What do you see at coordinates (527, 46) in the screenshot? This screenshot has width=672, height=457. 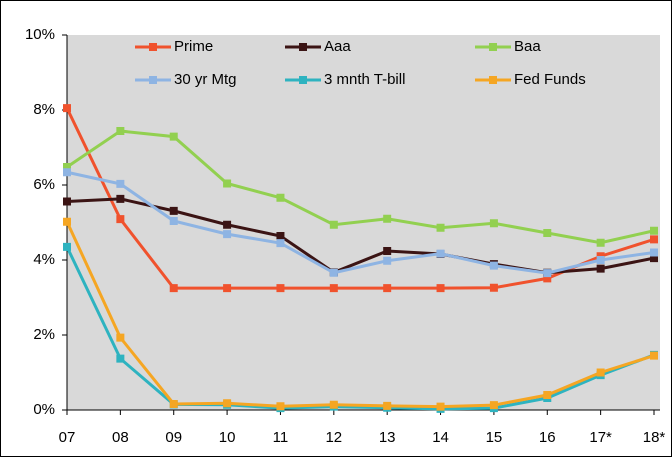 I see `legend-label: Baa` at bounding box center [527, 46].